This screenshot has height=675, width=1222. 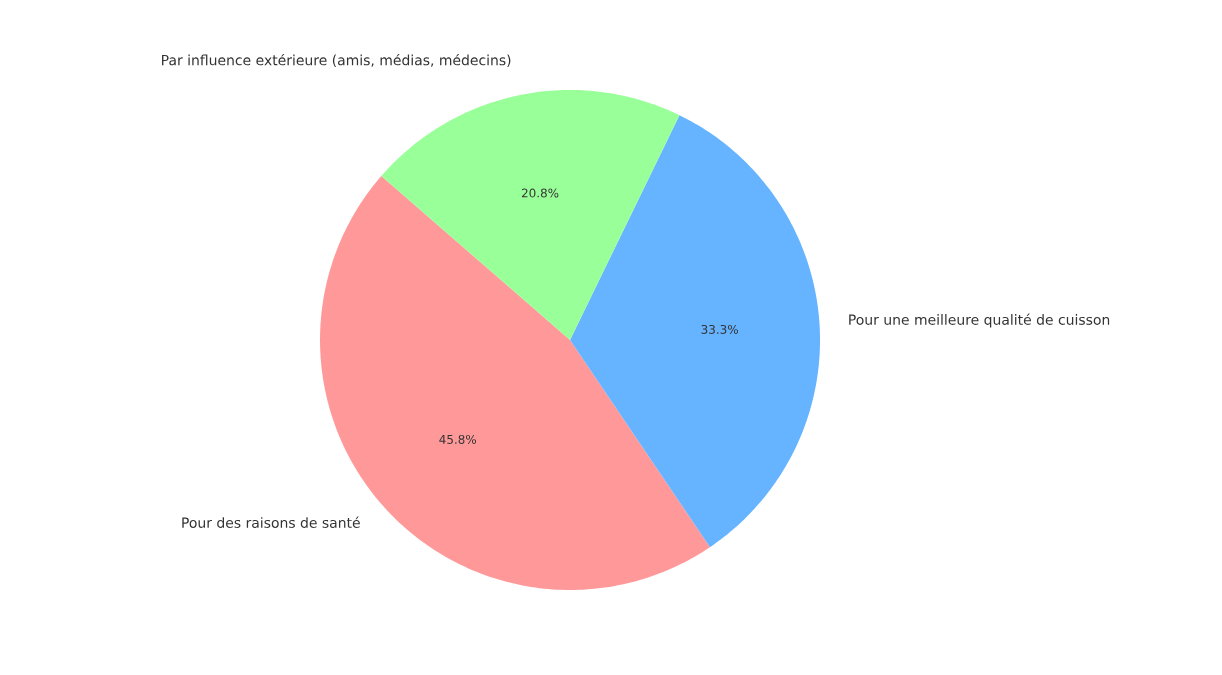 What do you see at coordinates (979, 320) in the screenshot?
I see `slice-label: Pour une meilleure qualité de cuisson` at bounding box center [979, 320].